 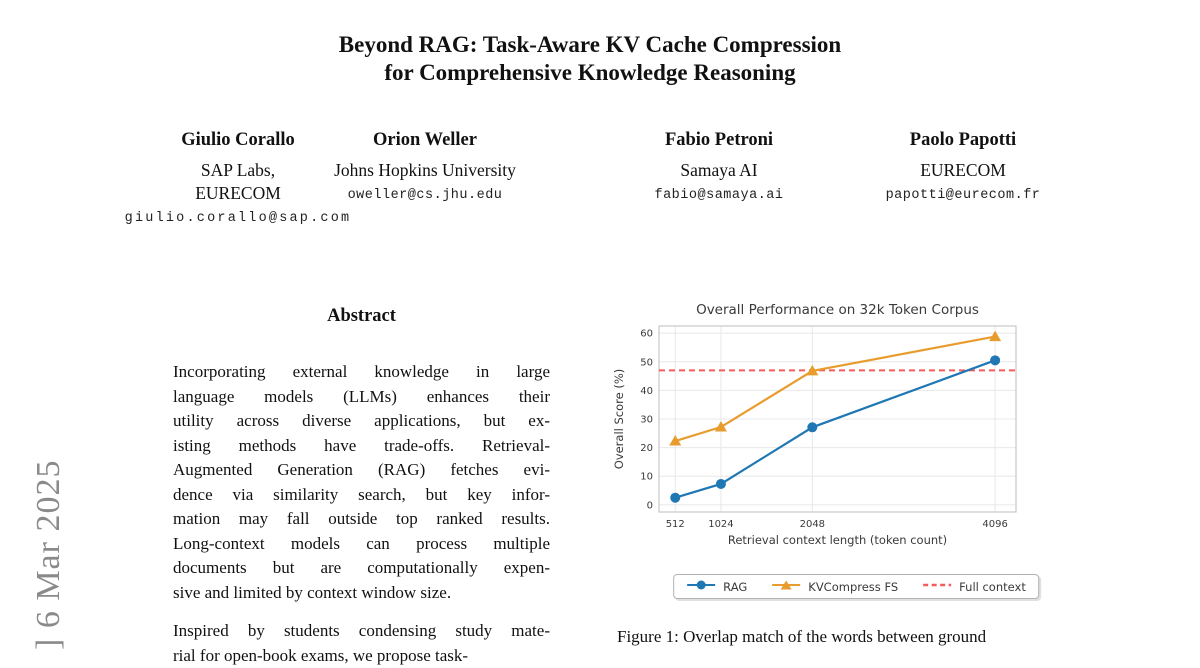 I want to click on affiliation-line: Samaya AI, so click(x=718, y=170).